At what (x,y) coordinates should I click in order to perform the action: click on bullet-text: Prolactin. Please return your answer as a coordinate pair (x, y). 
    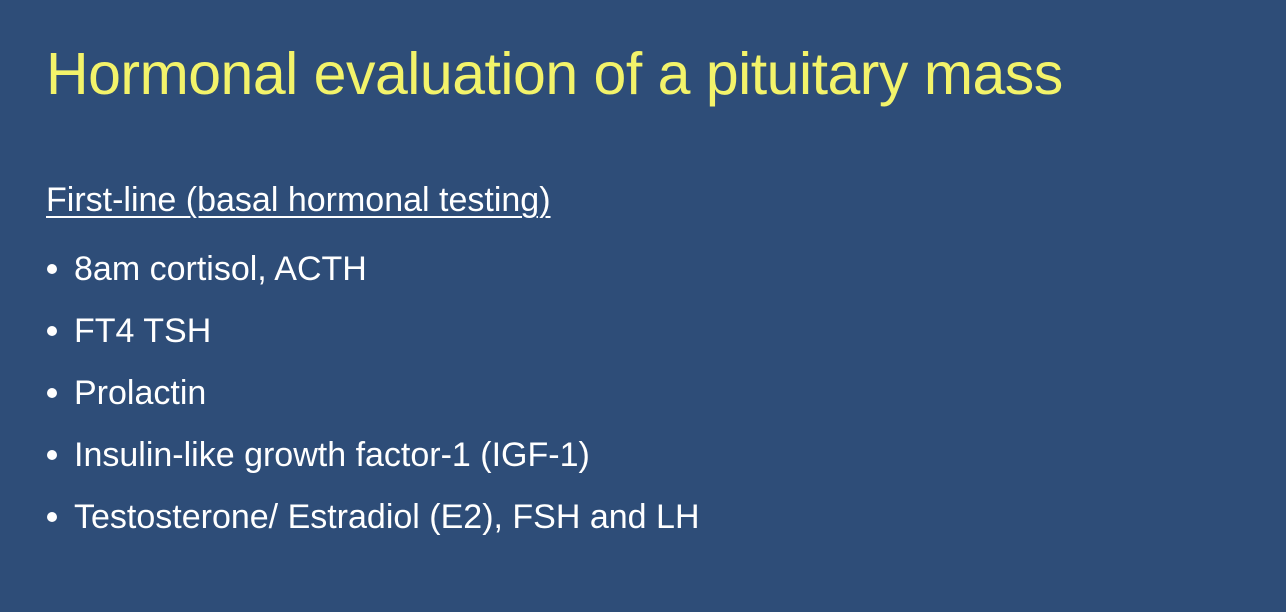
    Looking at the image, I should click on (140, 392).